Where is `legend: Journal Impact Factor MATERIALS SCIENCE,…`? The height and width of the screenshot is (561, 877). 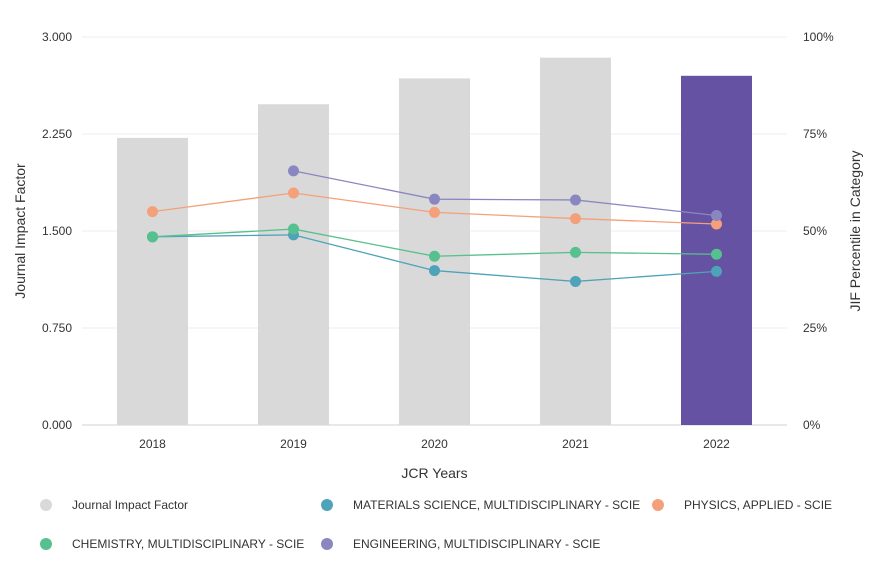
legend: Journal Impact Factor MATERIALS SCIENCE,… is located at coordinates (455, 525).